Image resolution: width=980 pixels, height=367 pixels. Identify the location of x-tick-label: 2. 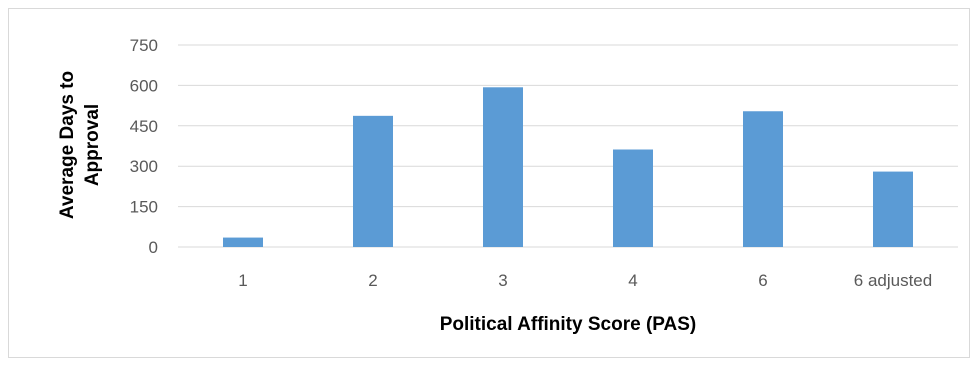
(372, 280).